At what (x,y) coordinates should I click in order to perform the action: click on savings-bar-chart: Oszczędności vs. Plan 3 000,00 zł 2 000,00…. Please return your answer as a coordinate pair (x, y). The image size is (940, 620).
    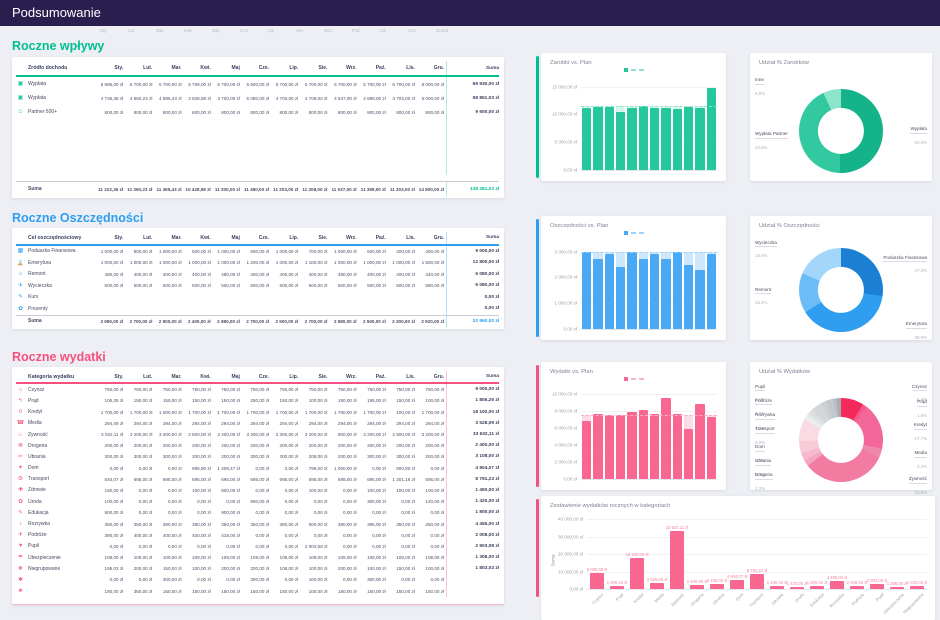
    Looking at the image, I should click on (633, 278).